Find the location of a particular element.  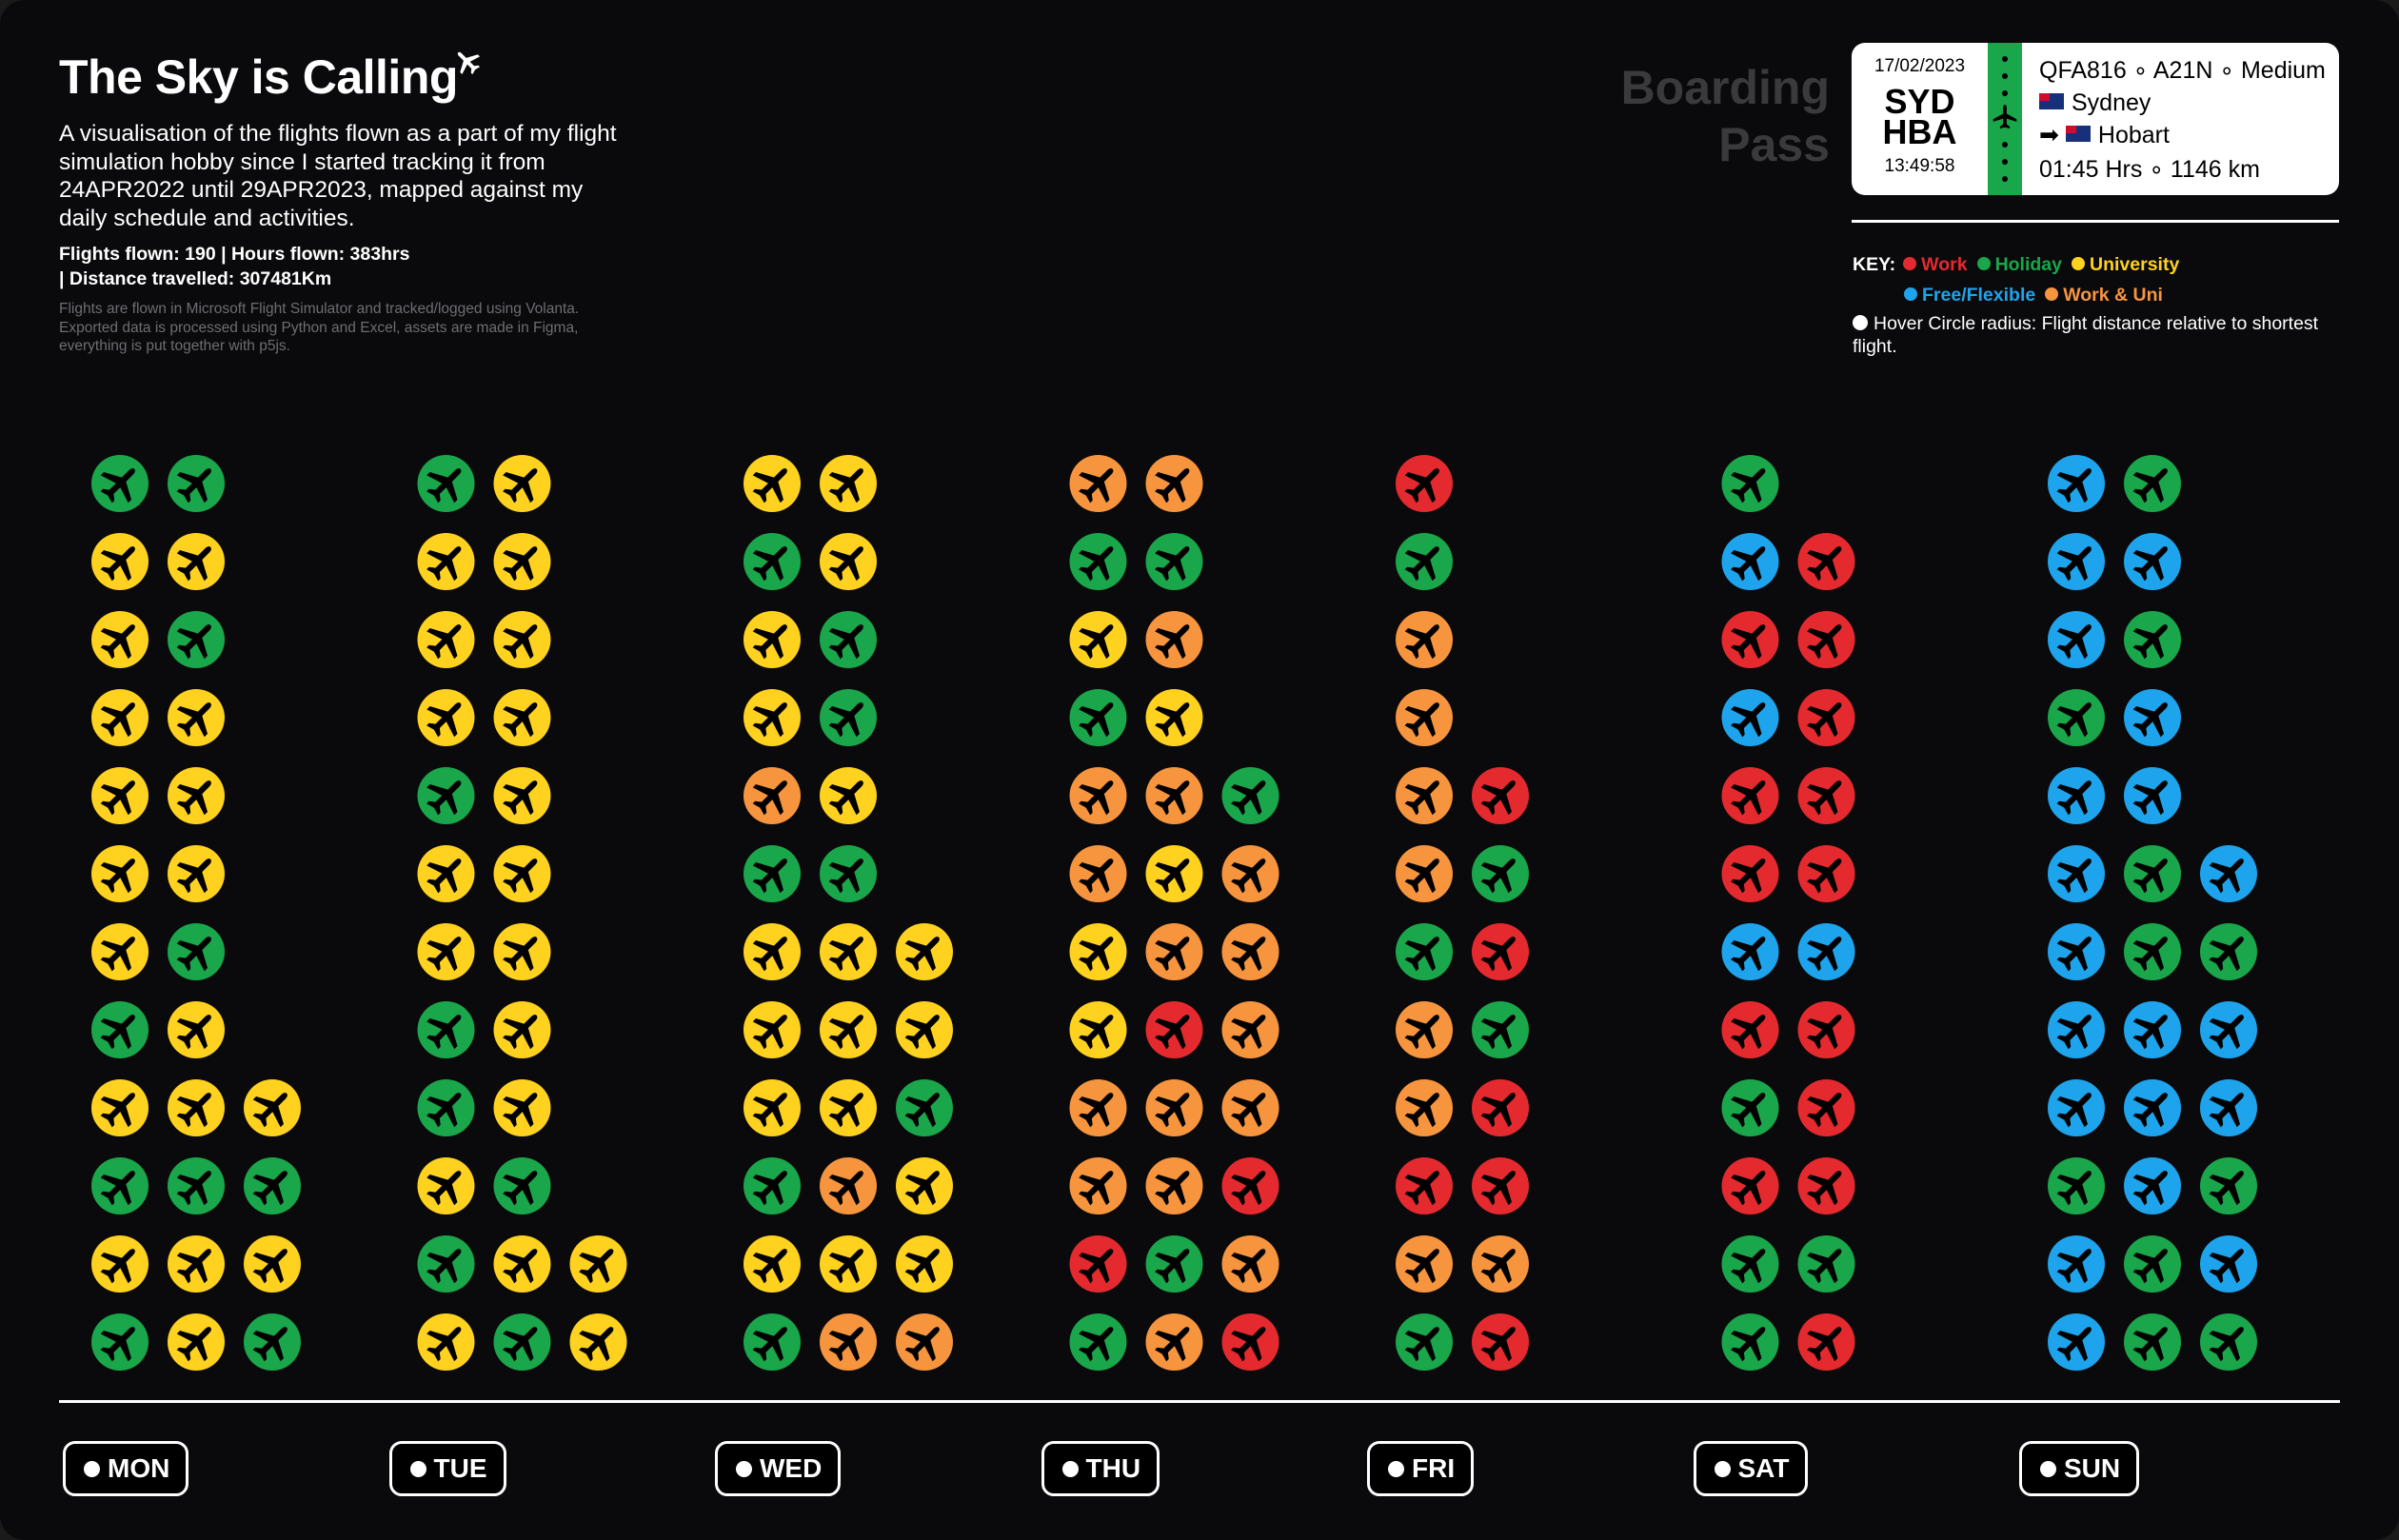

day-button-sat: SAT is located at coordinates (1751, 1468).